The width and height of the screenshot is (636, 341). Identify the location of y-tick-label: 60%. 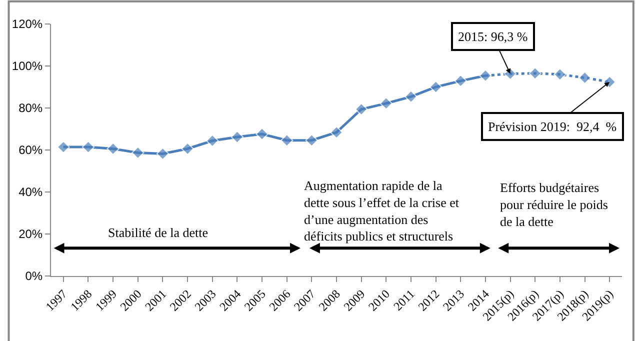
(30, 150).